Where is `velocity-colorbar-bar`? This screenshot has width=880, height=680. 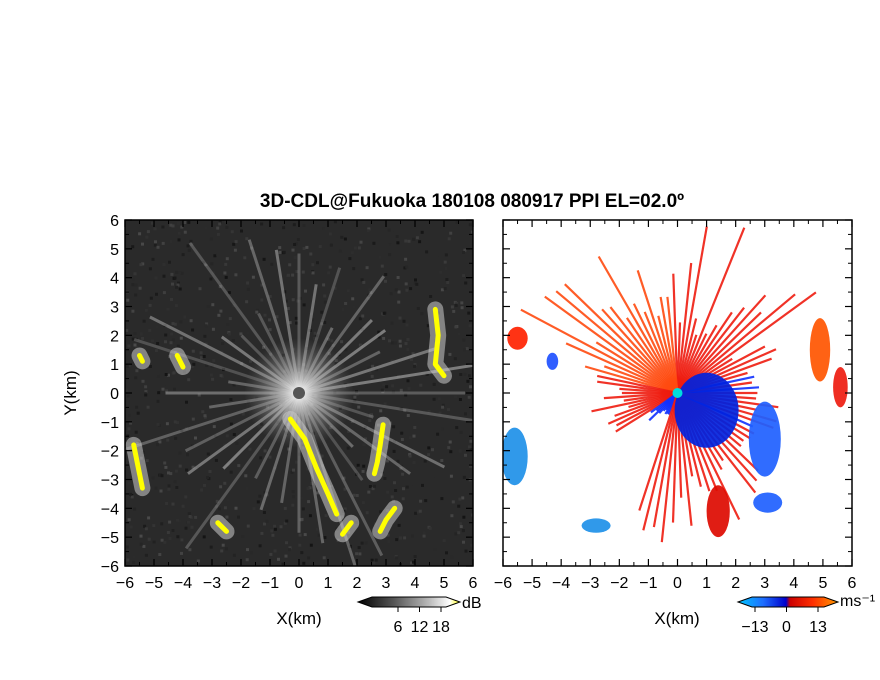 velocity-colorbar-bar is located at coordinates (788, 602).